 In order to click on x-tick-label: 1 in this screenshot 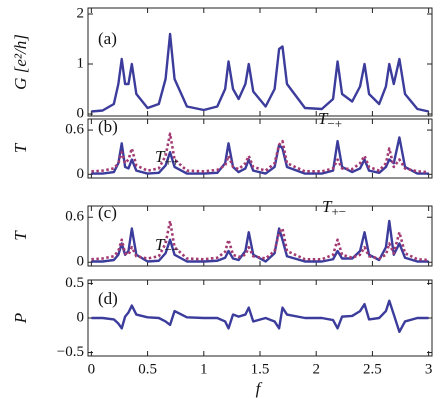, I will do `click(204, 369)`.